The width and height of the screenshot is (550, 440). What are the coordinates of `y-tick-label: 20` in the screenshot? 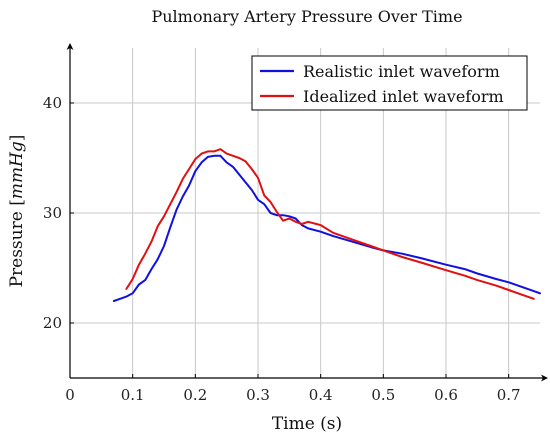 It's located at (52, 323).